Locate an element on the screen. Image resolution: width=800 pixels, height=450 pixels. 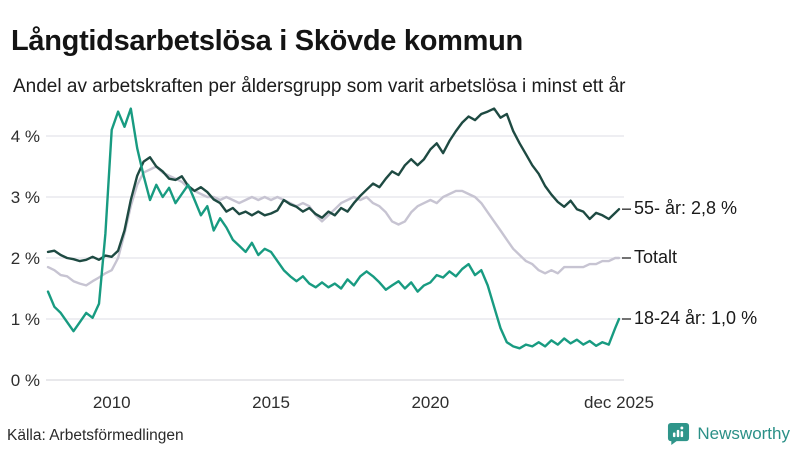
y-axis-tick-label: 1 % is located at coordinates (25, 319).